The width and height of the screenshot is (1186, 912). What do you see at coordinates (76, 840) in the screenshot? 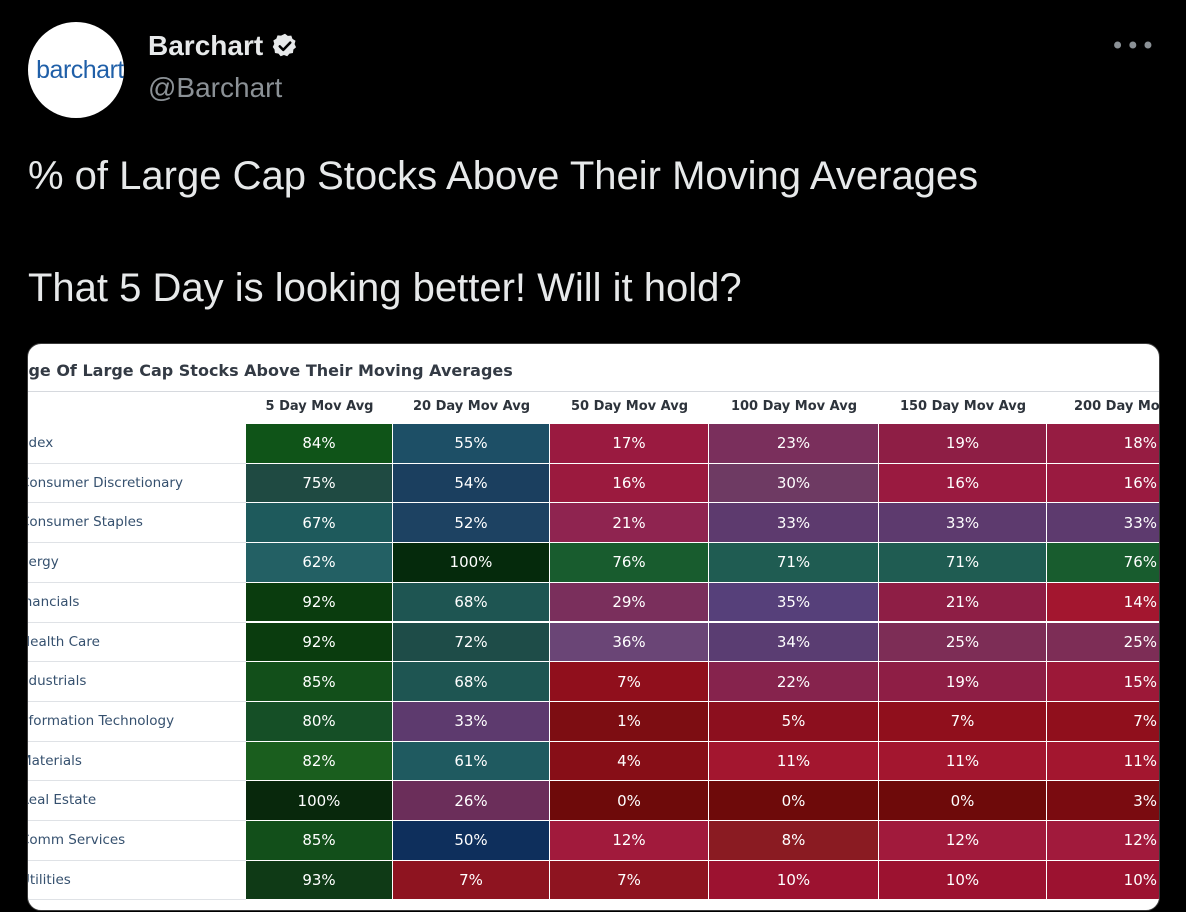
I see `row-label: Comm Services` at bounding box center [76, 840].